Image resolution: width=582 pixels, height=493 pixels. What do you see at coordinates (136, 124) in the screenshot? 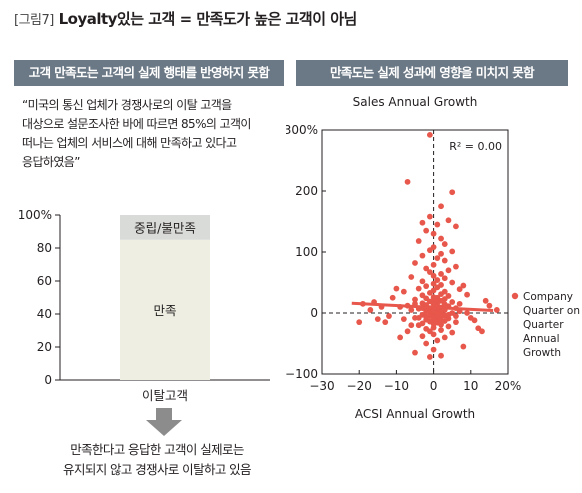
I see `quote-line: 대상으로 설문조사한 바에 따르면 85%의 고객이` at bounding box center [136, 124].